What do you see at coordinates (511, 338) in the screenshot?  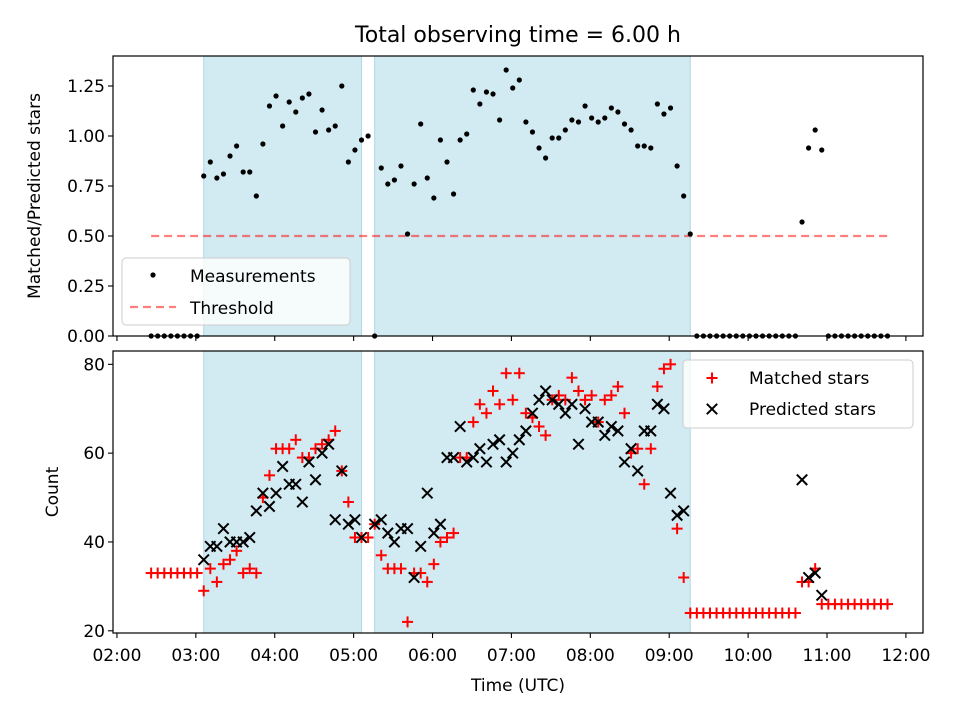 I see `top-x-ticks` at bounding box center [511, 338].